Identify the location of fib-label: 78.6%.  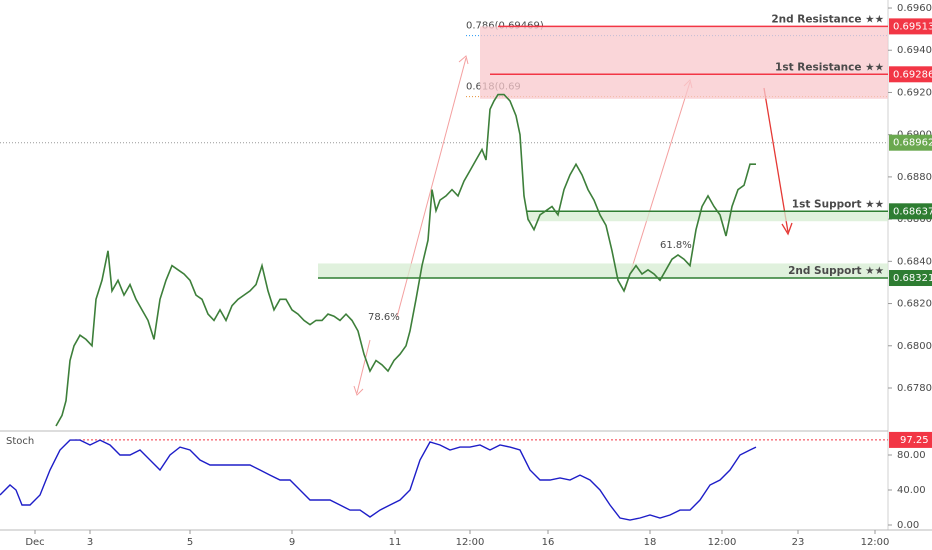
(384, 317).